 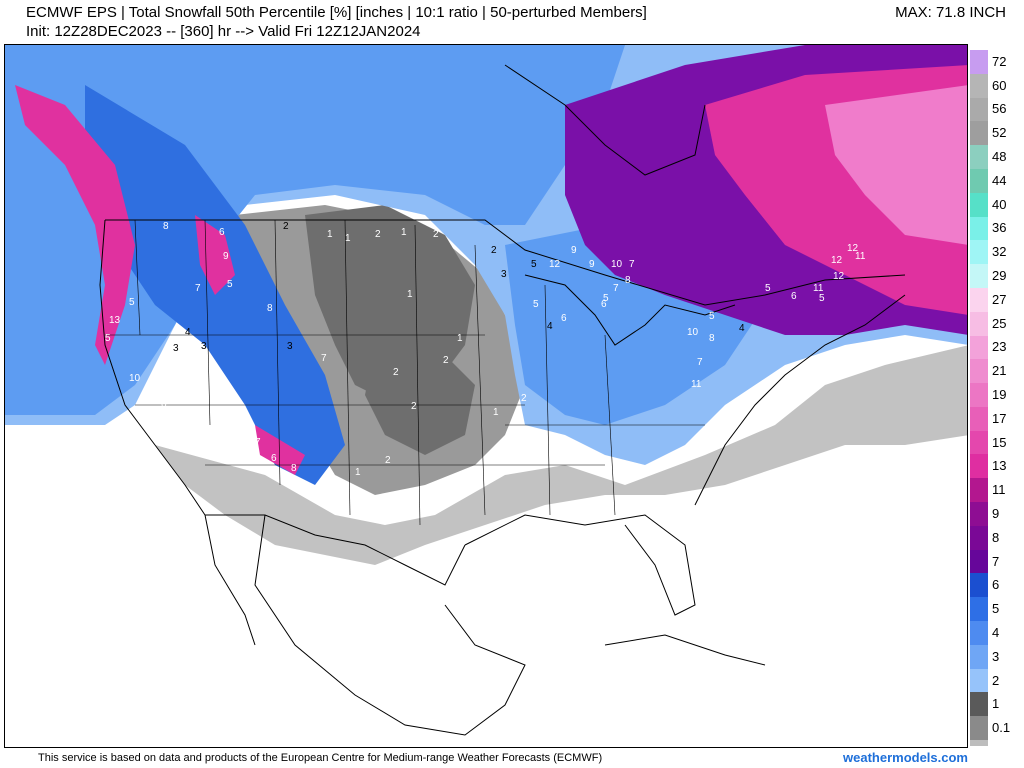 What do you see at coordinates (230, 580) in the screenshot?
I see `baja` at bounding box center [230, 580].